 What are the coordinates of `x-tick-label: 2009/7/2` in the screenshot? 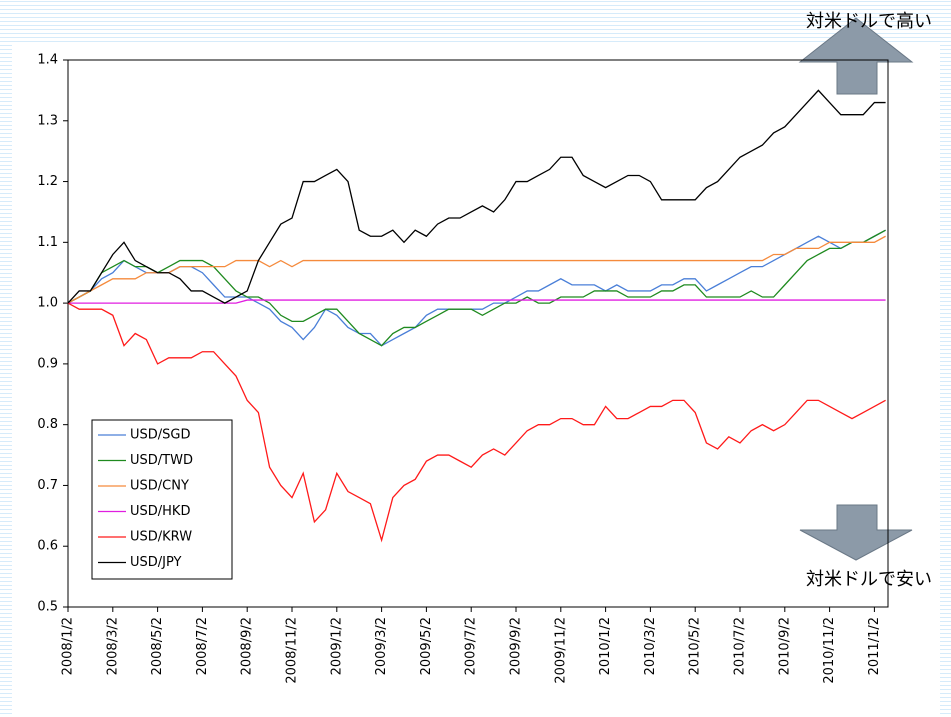 It's located at (471, 646).